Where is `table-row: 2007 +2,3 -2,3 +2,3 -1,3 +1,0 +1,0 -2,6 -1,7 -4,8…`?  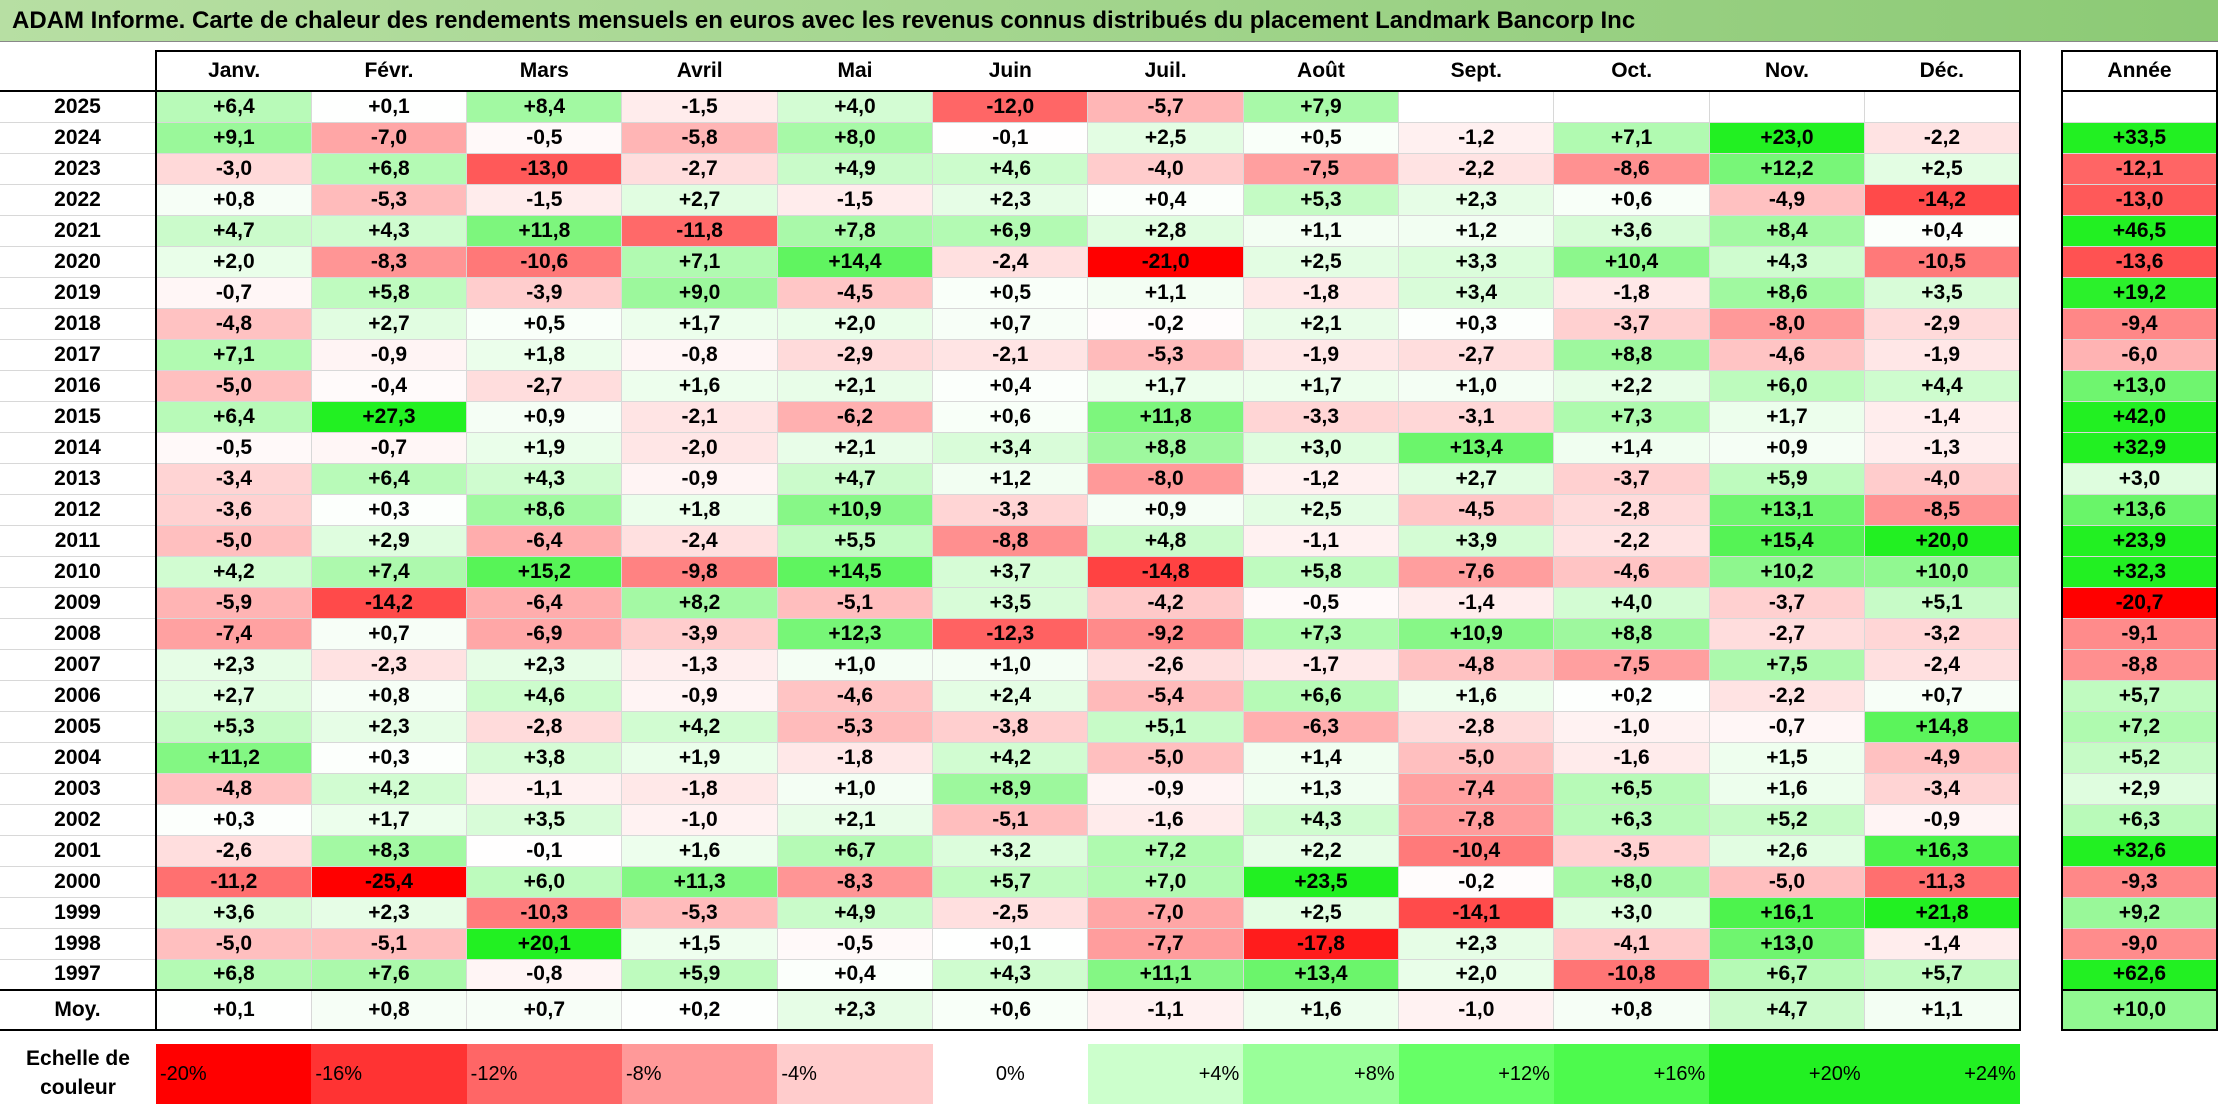 table-row: 2007 +2,3 -2,3 +2,3 -1,3 +1,0 +1,0 -2,6 -1,7 -4,8… is located at coordinates (1010, 664).